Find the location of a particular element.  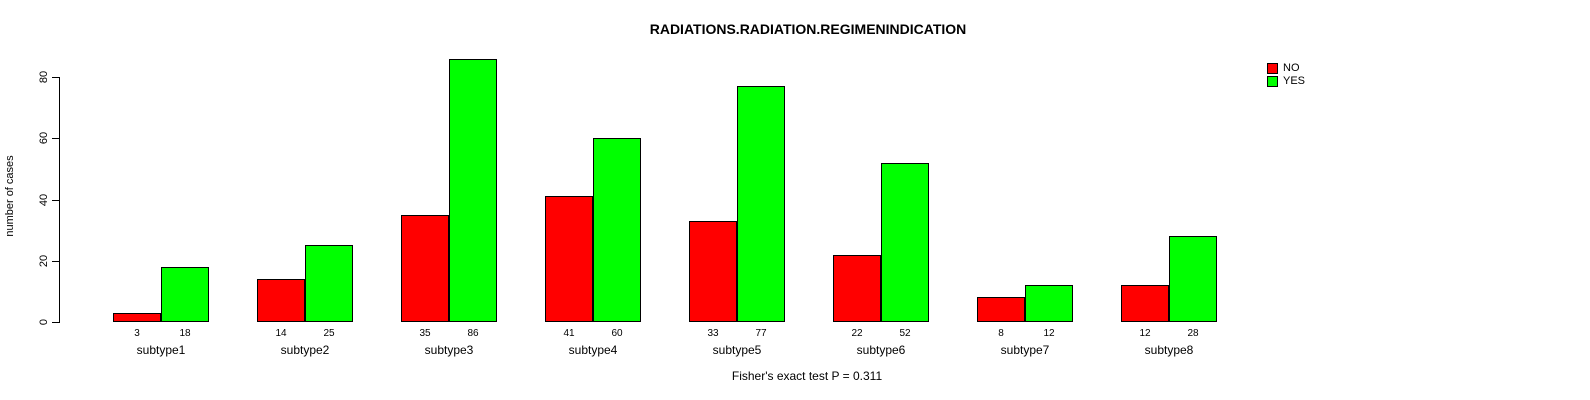

bar-value-label: 86 is located at coordinates (473, 333).